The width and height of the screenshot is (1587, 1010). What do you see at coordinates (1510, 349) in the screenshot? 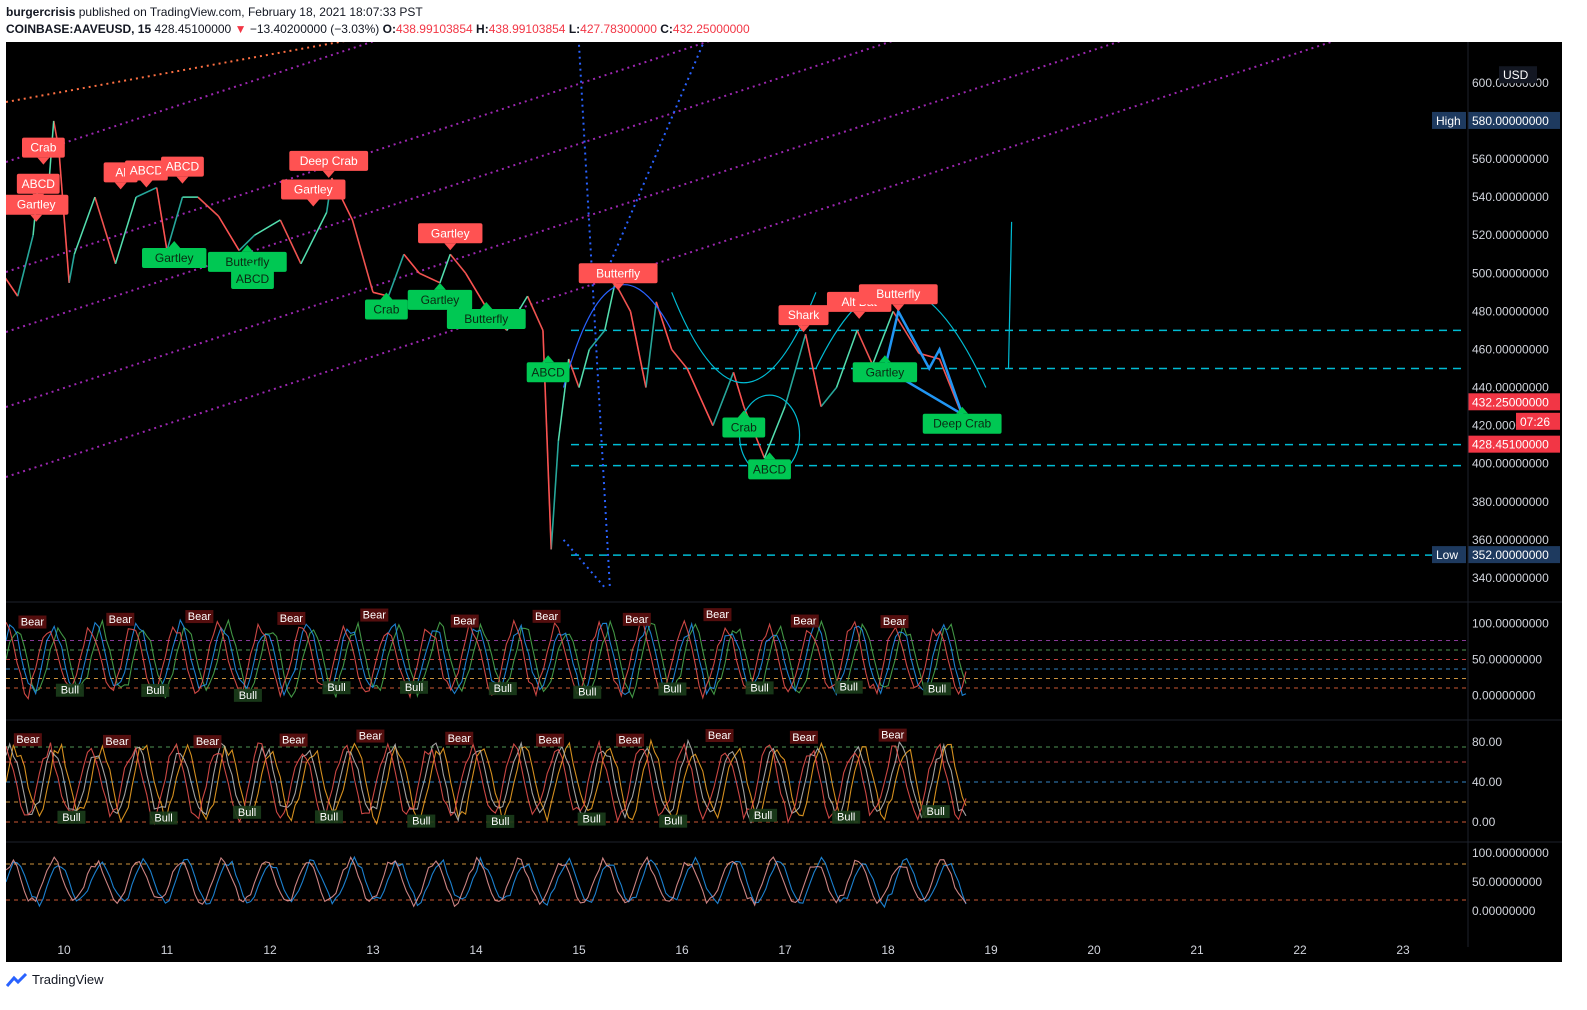
I see `price-tick-label: 460.00000000` at bounding box center [1510, 349].